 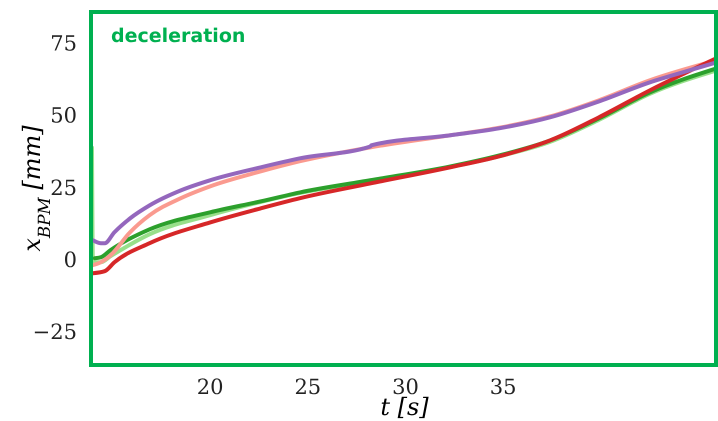 What do you see at coordinates (63, 43) in the screenshot?
I see `y-tick-label: 75` at bounding box center [63, 43].